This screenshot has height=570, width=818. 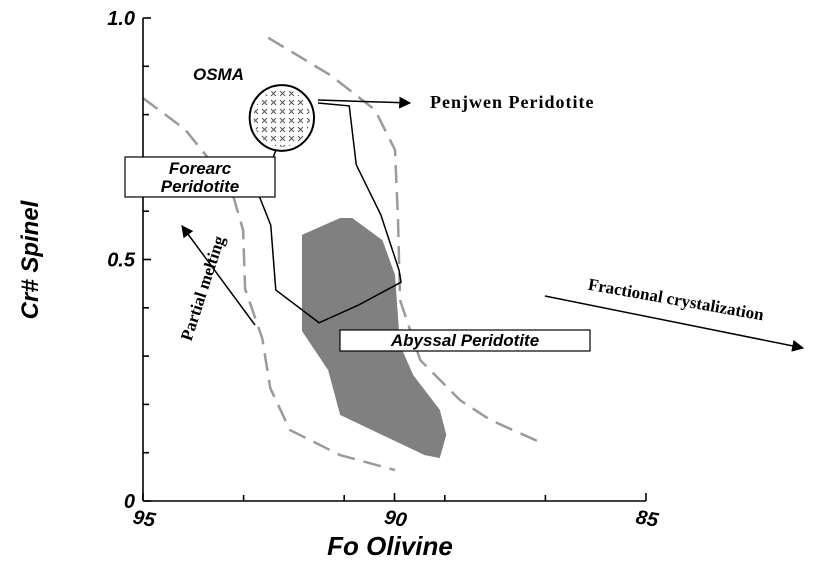 I want to click on x-tick-label: 90, so click(x=396, y=519).